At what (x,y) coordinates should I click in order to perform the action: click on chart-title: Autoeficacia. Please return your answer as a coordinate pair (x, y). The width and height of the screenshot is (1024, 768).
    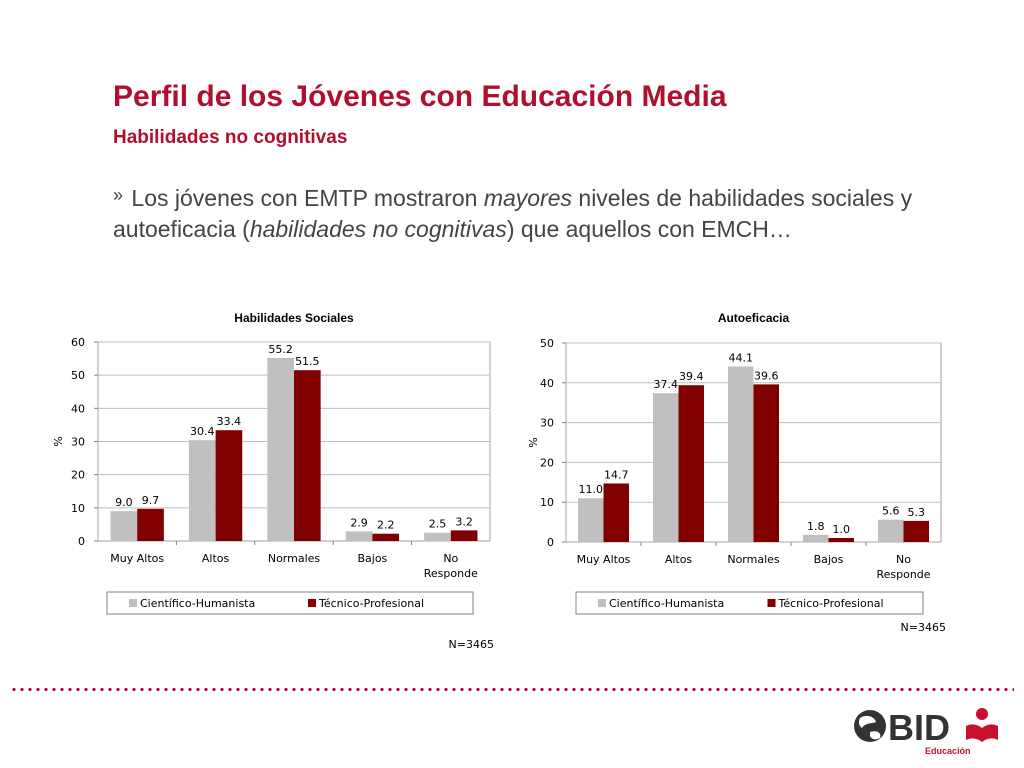
    Looking at the image, I should click on (754, 318).